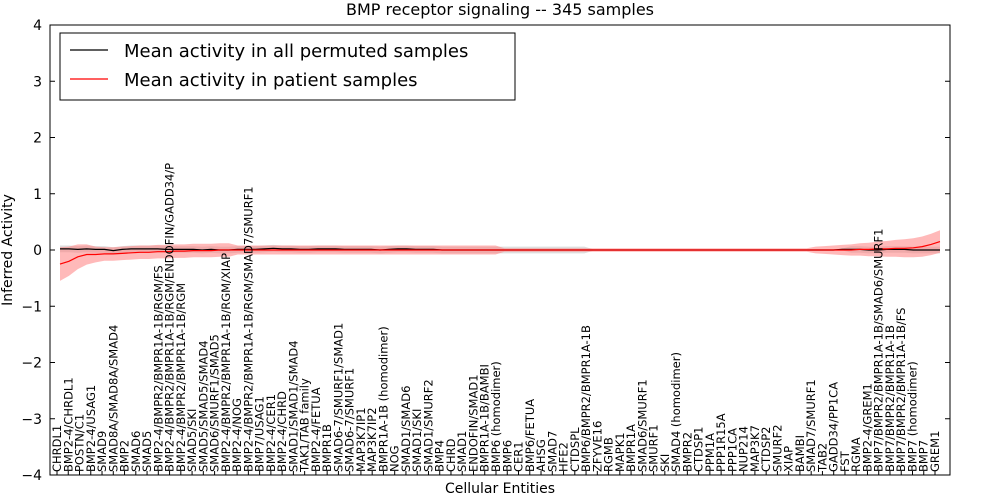 This screenshot has height=500, width=1000. Describe the element at coordinates (834, 427) in the screenshot. I see `x-tick-label: GADD34/PP1CA` at that location.